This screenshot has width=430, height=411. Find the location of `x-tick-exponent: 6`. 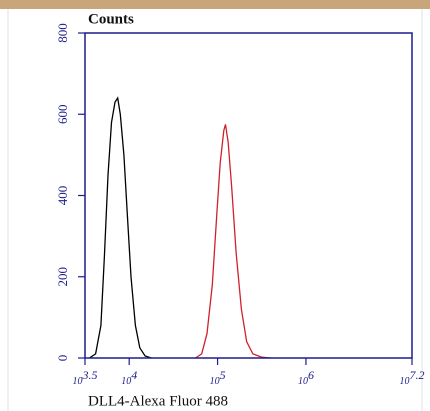

x-tick-exponent: 6 is located at coordinates (311, 375).